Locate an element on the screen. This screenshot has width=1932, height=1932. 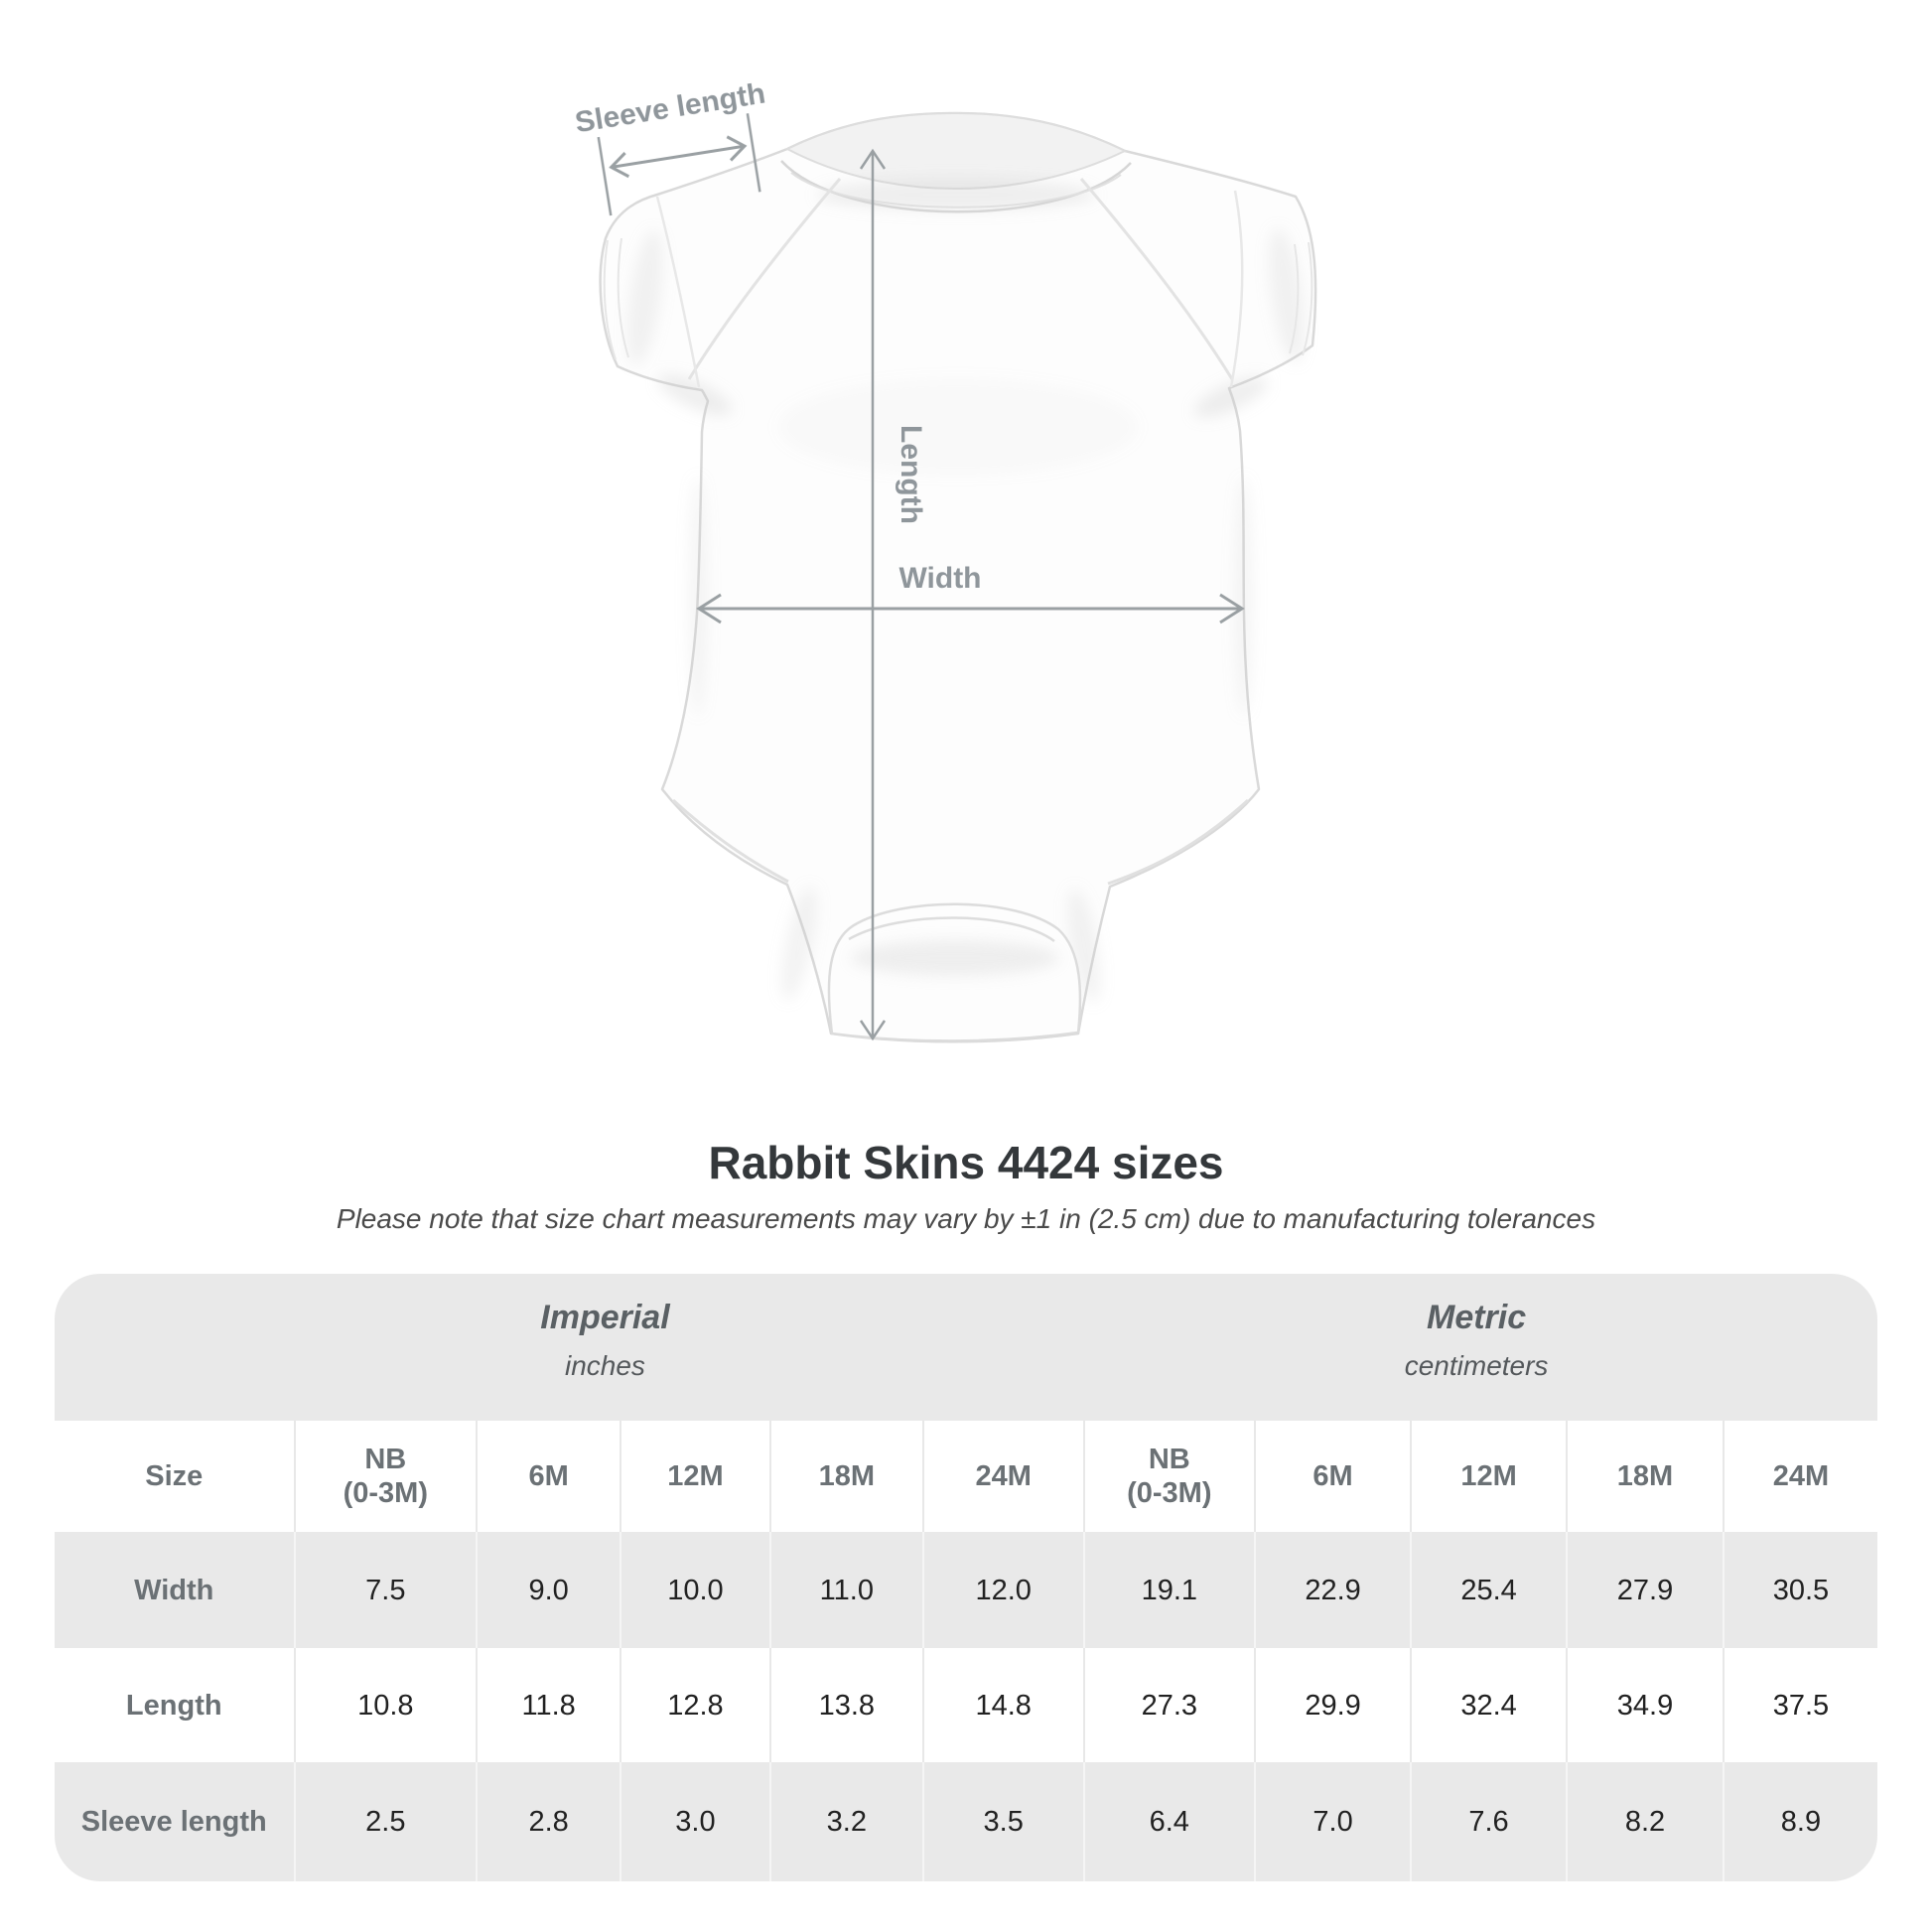
value-cell: 8.2 is located at coordinates (1645, 1822).